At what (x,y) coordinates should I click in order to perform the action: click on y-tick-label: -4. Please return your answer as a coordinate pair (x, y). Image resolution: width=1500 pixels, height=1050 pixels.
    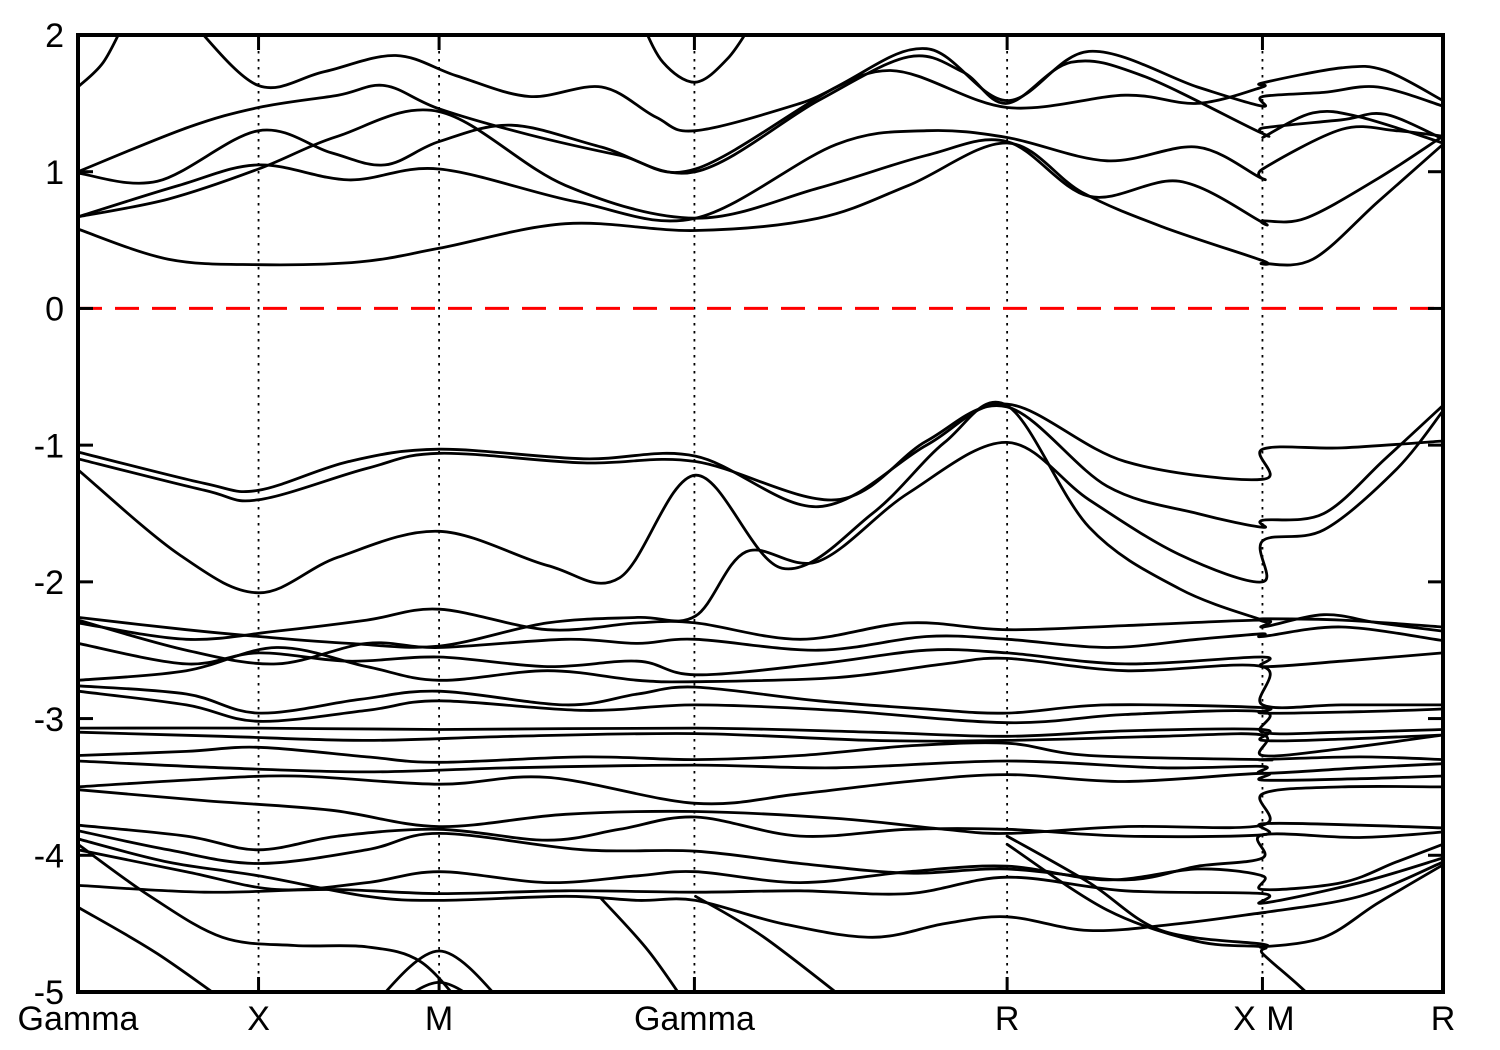
    Looking at the image, I should click on (49, 857).